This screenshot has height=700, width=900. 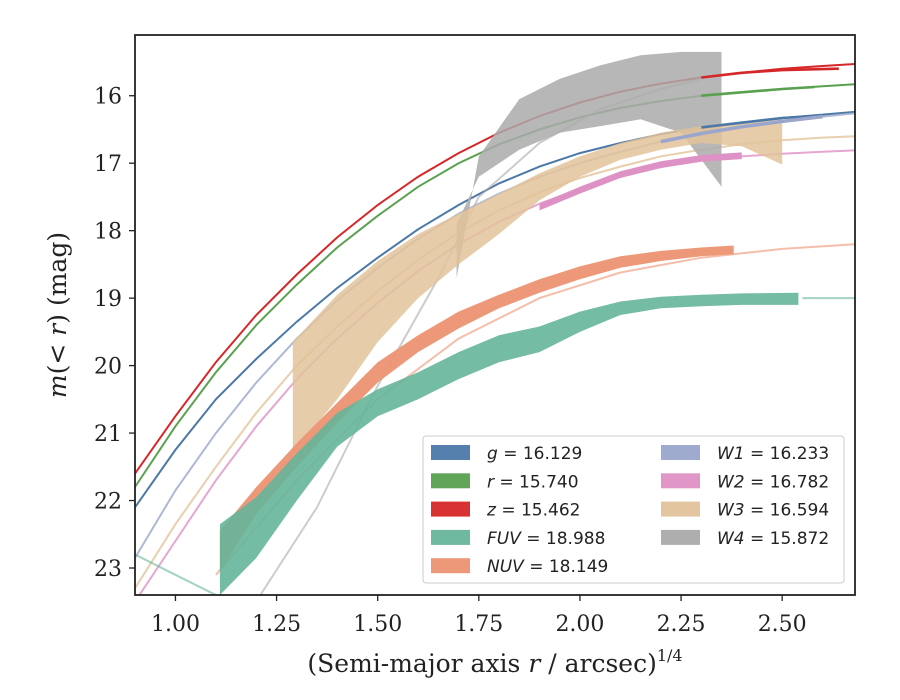 I want to click on legend-label-FUV: FUV = 18.988, so click(x=546, y=539).